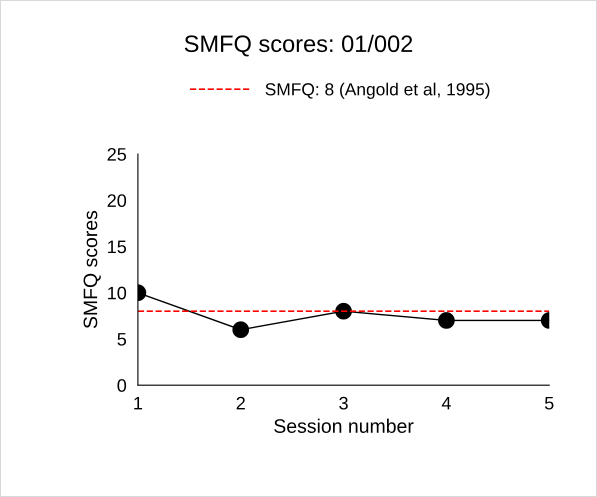  Describe the element at coordinates (117, 293) in the screenshot. I see `y-tick-label: 10` at that location.